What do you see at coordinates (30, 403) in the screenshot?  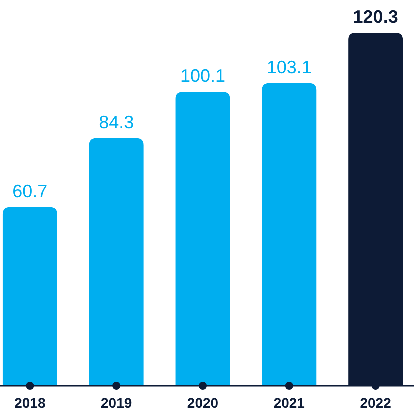 I see `x-tick-label: 2018` at bounding box center [30, 403].